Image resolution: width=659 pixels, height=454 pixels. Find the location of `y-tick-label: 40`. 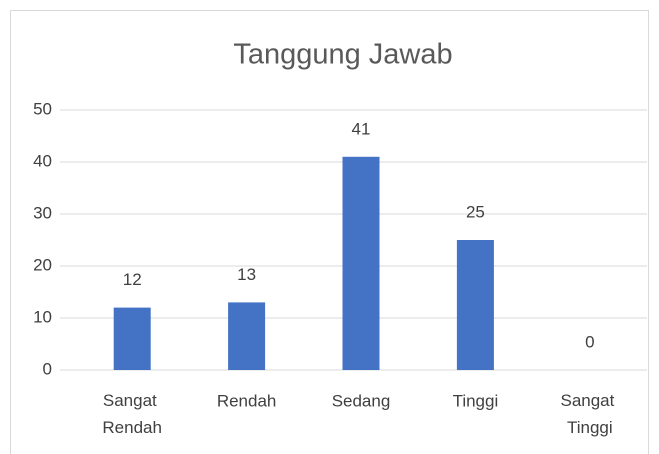

y-tick-label: 40 is located at coordinates (42, 160).